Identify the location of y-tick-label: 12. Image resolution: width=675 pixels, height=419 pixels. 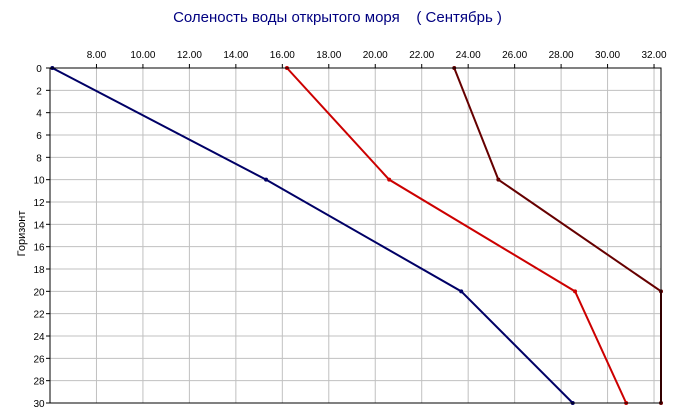
(39, 203).